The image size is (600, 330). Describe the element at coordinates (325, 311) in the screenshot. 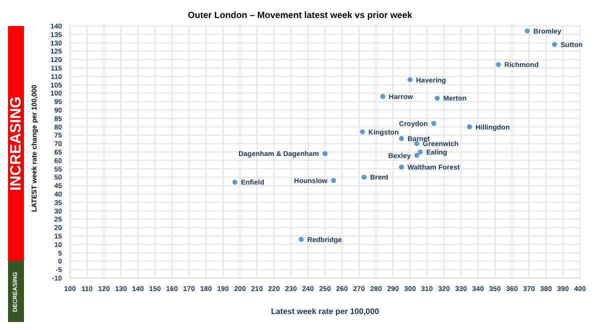

I see `x-axis-title: Latest week rate per 100,000` at that location.